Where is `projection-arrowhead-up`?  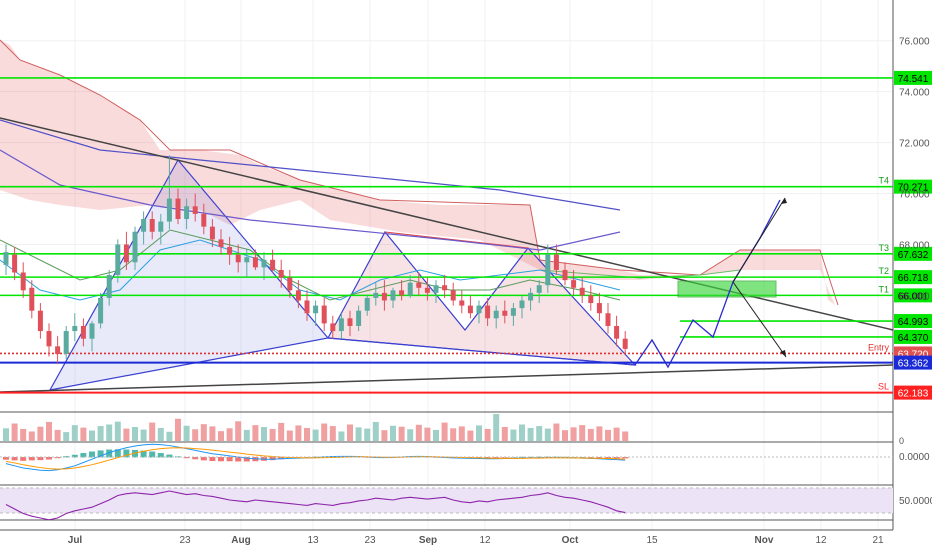 projection-arrowhead-up is located at coordinates (784, 201).